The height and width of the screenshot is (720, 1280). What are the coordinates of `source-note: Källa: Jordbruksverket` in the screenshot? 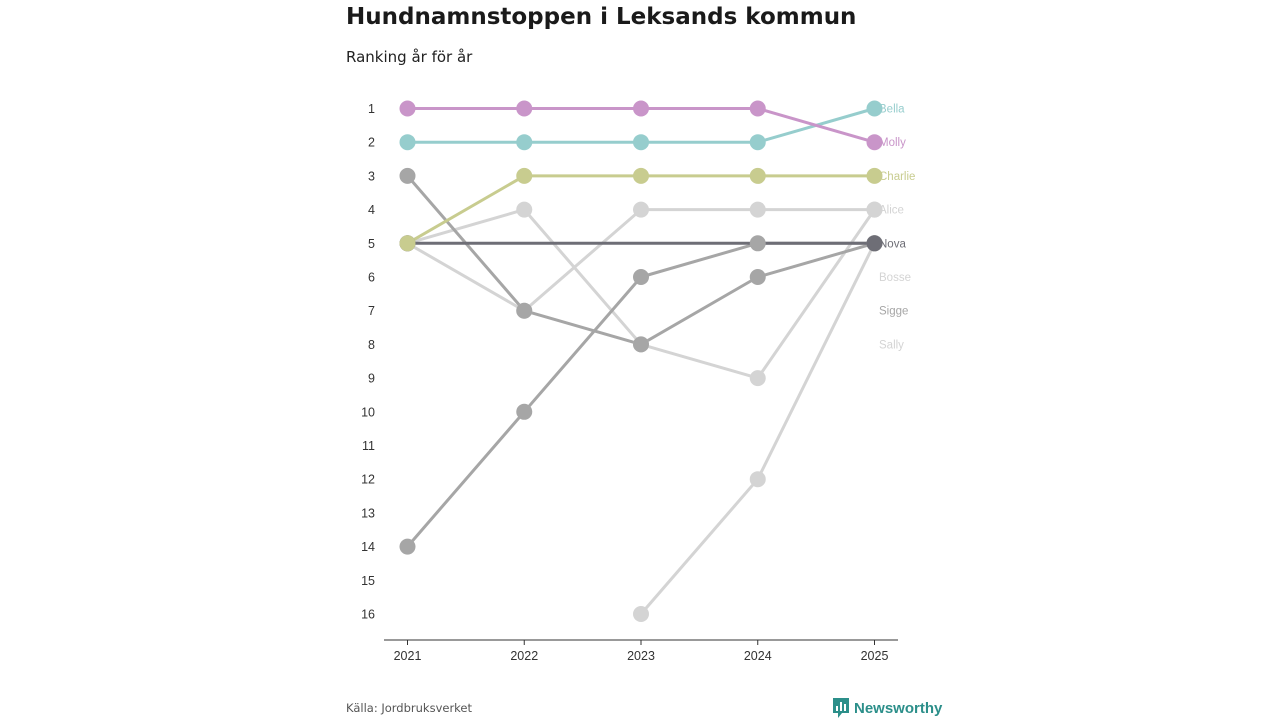 It's located at (409, 708).